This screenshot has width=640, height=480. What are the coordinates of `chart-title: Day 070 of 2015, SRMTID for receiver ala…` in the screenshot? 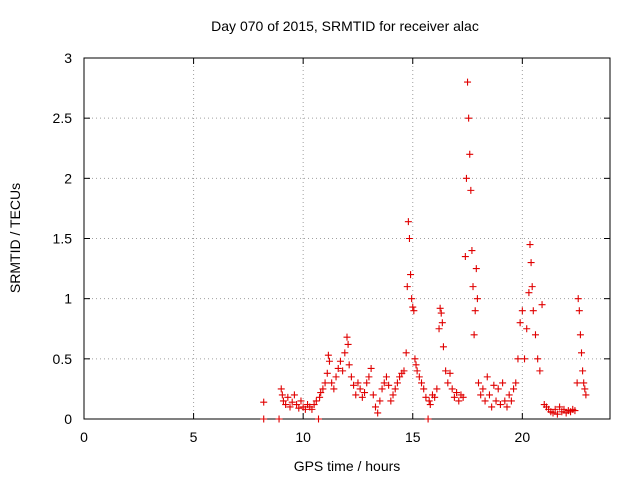 It's located at (345, 26).